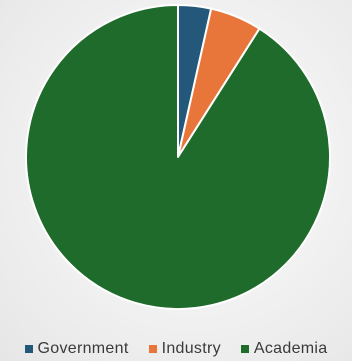 This screenshot has width=352, height=361. What do you see at coordinates (244, 349) in the screenshot?
I see `legend-swatch-academia` at bounding box center [244, 349].